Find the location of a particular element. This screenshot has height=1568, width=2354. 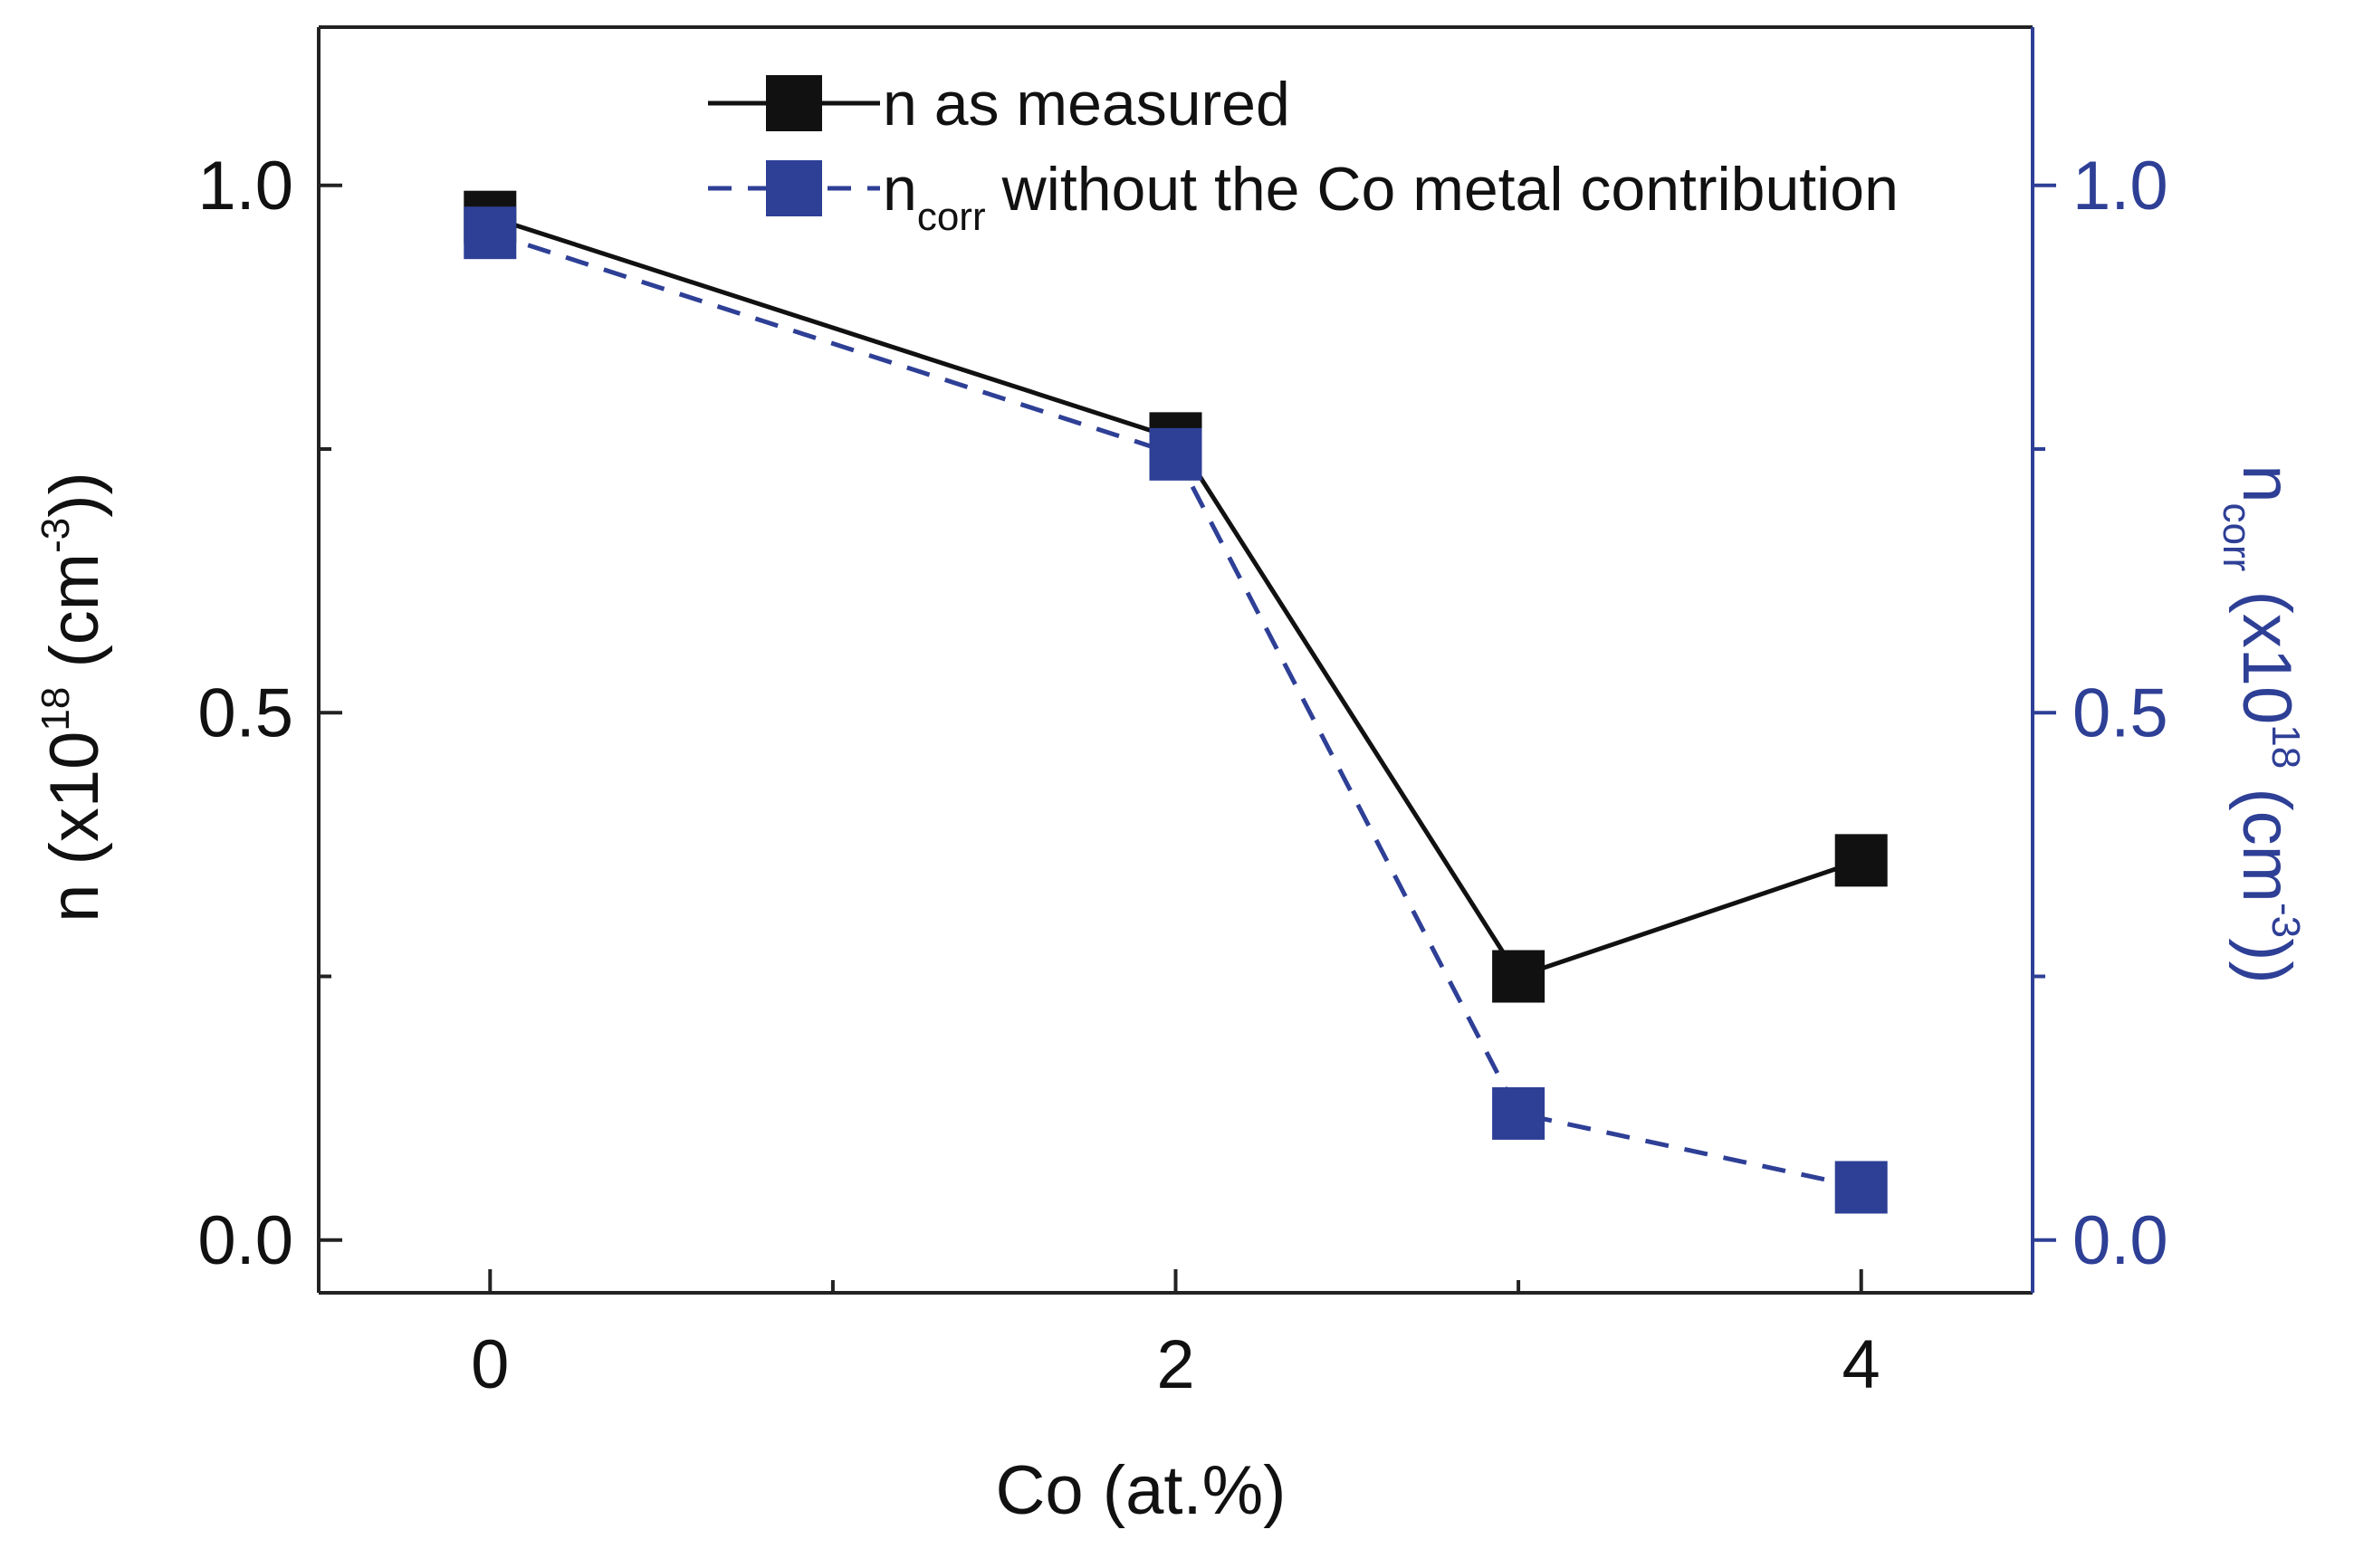

x-tick-label: 0 is located at coordinates (490, 1364).